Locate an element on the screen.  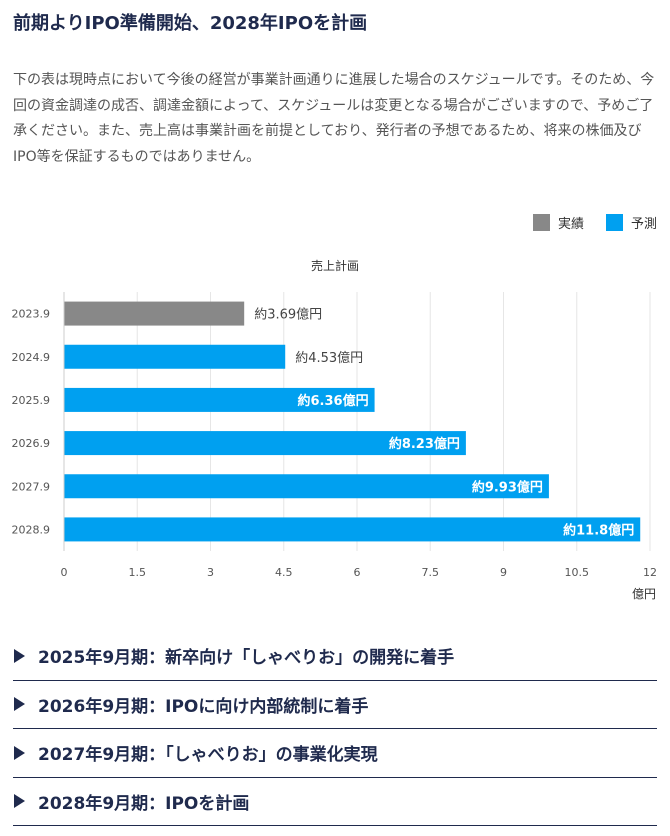
milestone-label: 2026年9月期：IPOに向け内部統制に着手 is located at coordinates (203, 706).